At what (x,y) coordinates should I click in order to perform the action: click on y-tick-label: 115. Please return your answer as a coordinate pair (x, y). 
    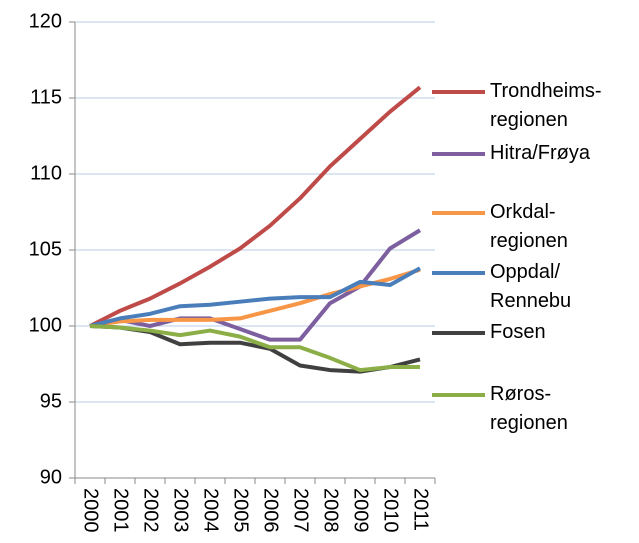
    Looking at the image, I should click on (46, 97).